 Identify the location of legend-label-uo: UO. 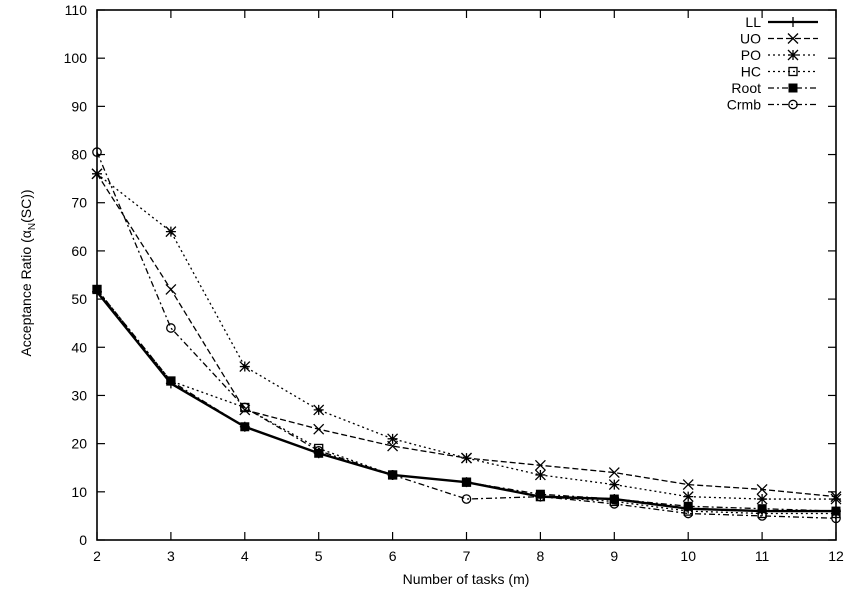
(750, 39).